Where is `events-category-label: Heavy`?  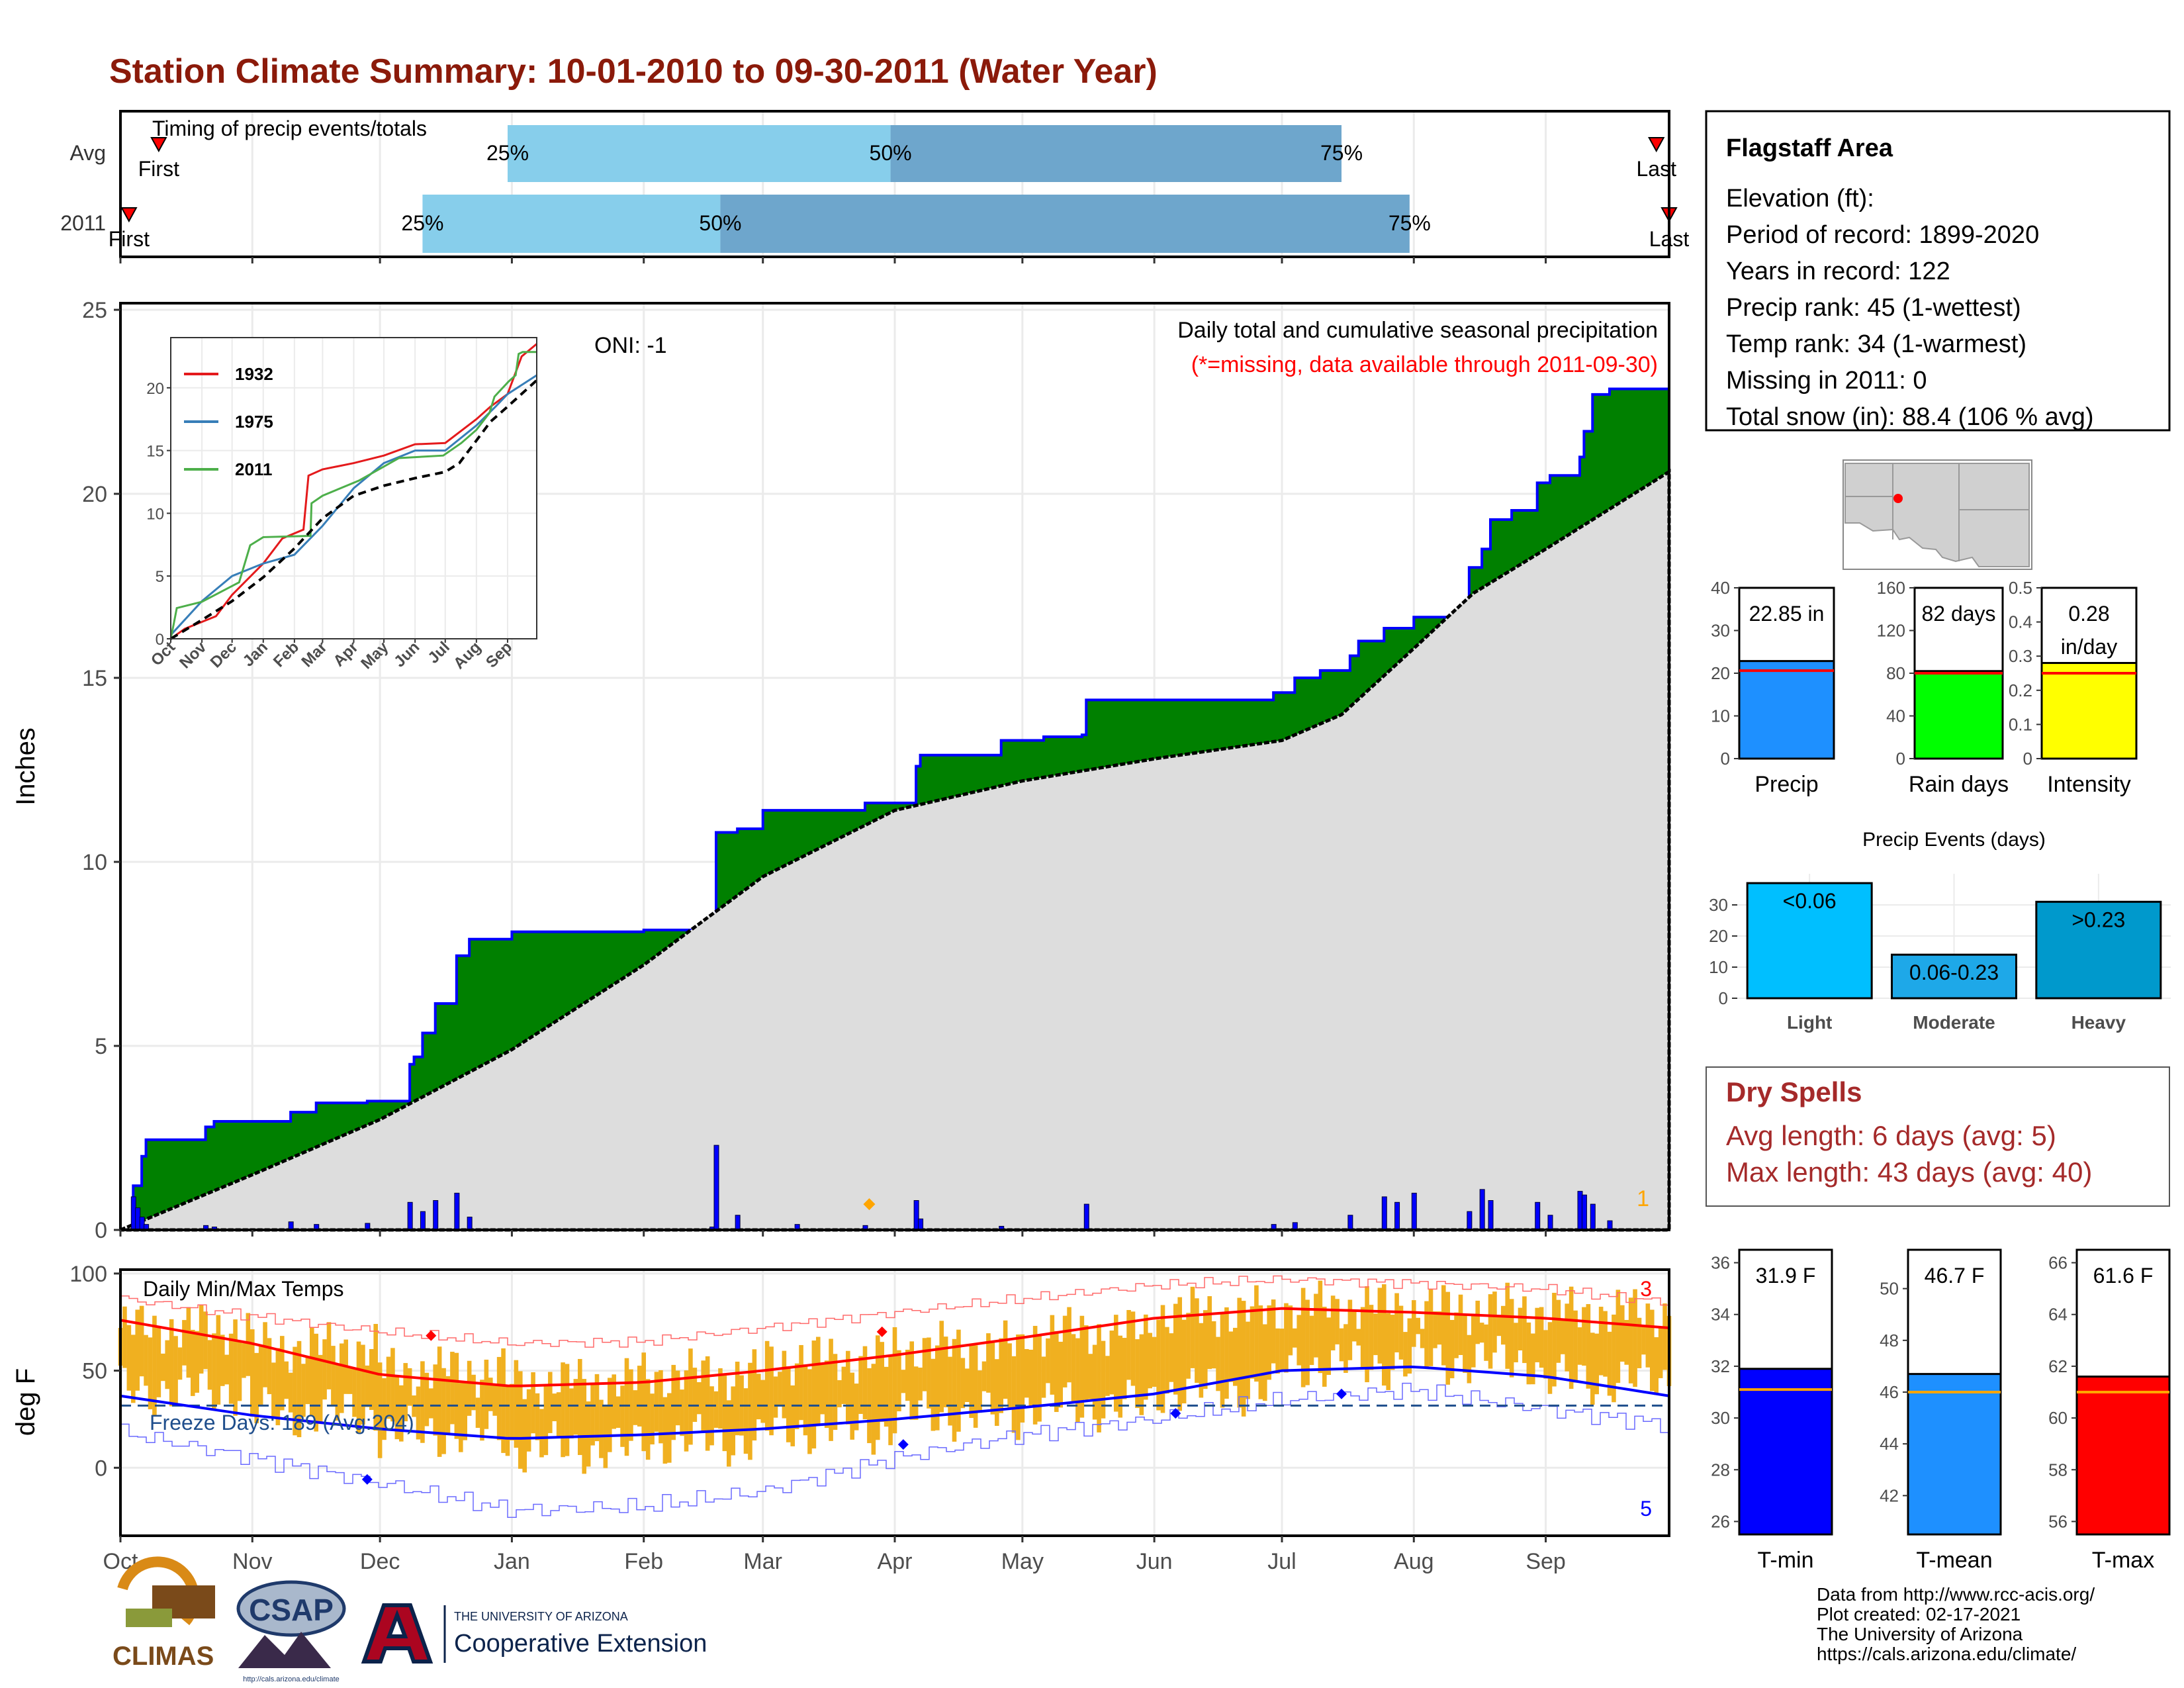 events-category-label: Heavy is located at coordinates (2098, 1022).